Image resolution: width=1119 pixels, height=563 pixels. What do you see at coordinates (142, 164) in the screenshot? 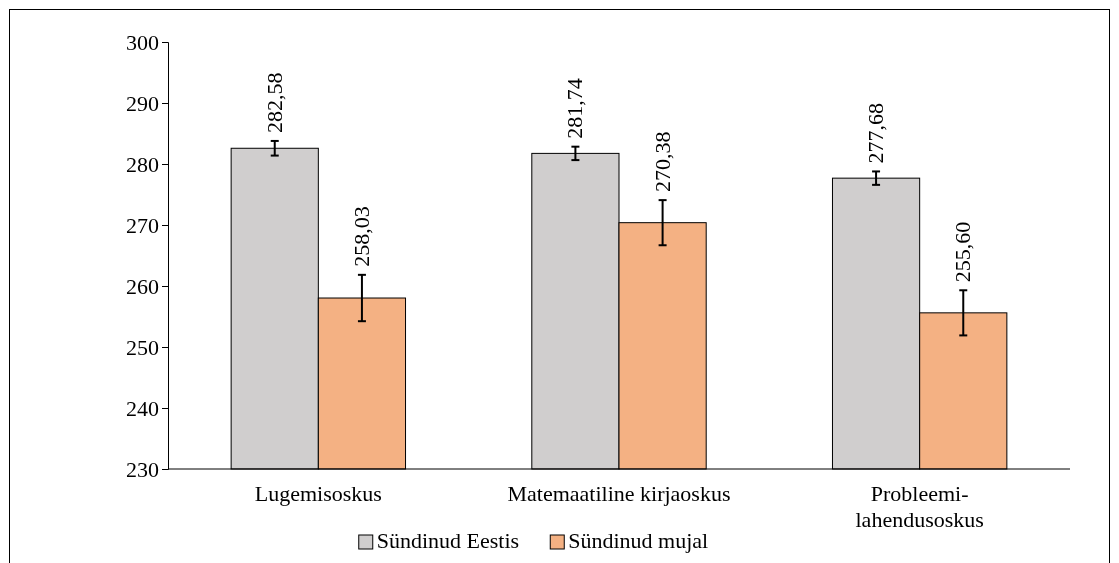
I see `y-tick-label: 280` at bounding box center [142, 164].